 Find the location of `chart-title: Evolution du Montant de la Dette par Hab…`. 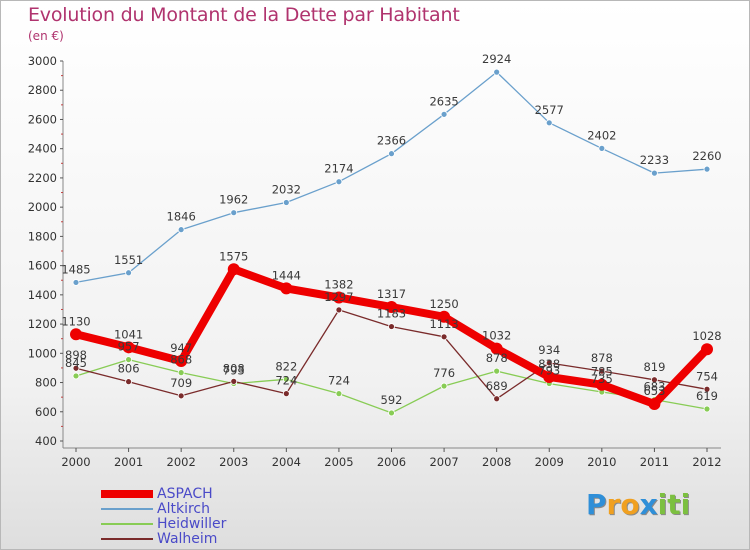

chart-title: Evolution du Montant de la Dette par Hab… is located at coordinates (244, 15).